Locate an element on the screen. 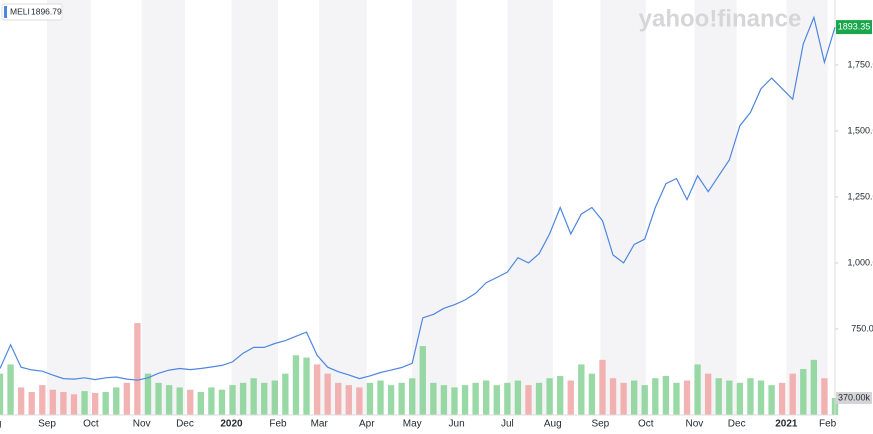 The height and width of the screenshot is (434, 873). price-tag-label: 1893.35 is located at coordinates (854, 26).